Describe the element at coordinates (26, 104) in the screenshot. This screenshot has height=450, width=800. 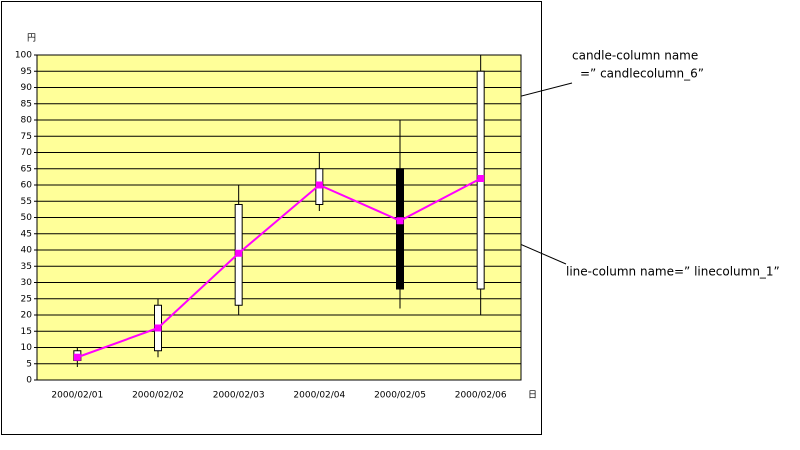
I see `y-tick-label: 85` at that location.